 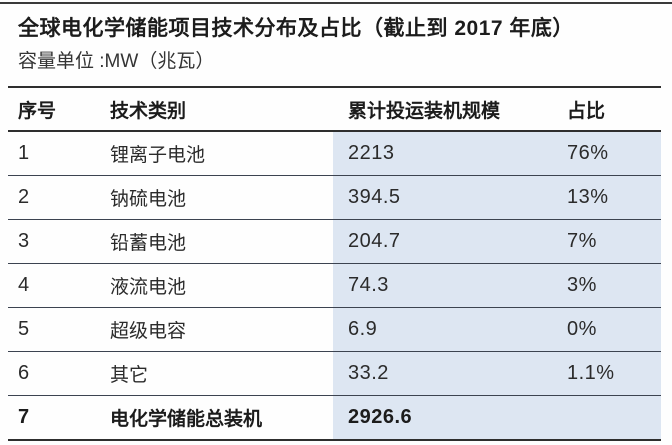 What do you see at coordinates (334, 110) in the screenshot?
I see `table-header-row: 序号 技术类别 累计投运装机规模 占比` at bounding box center [334, 110].